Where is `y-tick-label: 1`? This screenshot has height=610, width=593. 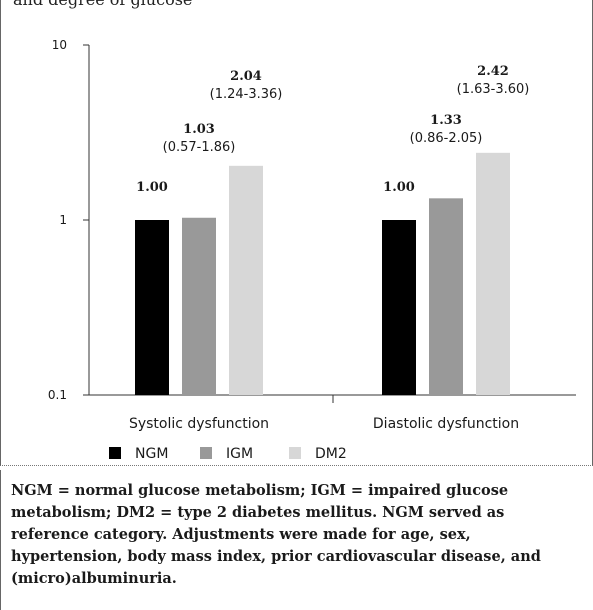
y-tick-label: 1 is located at coordinates (63, 220).